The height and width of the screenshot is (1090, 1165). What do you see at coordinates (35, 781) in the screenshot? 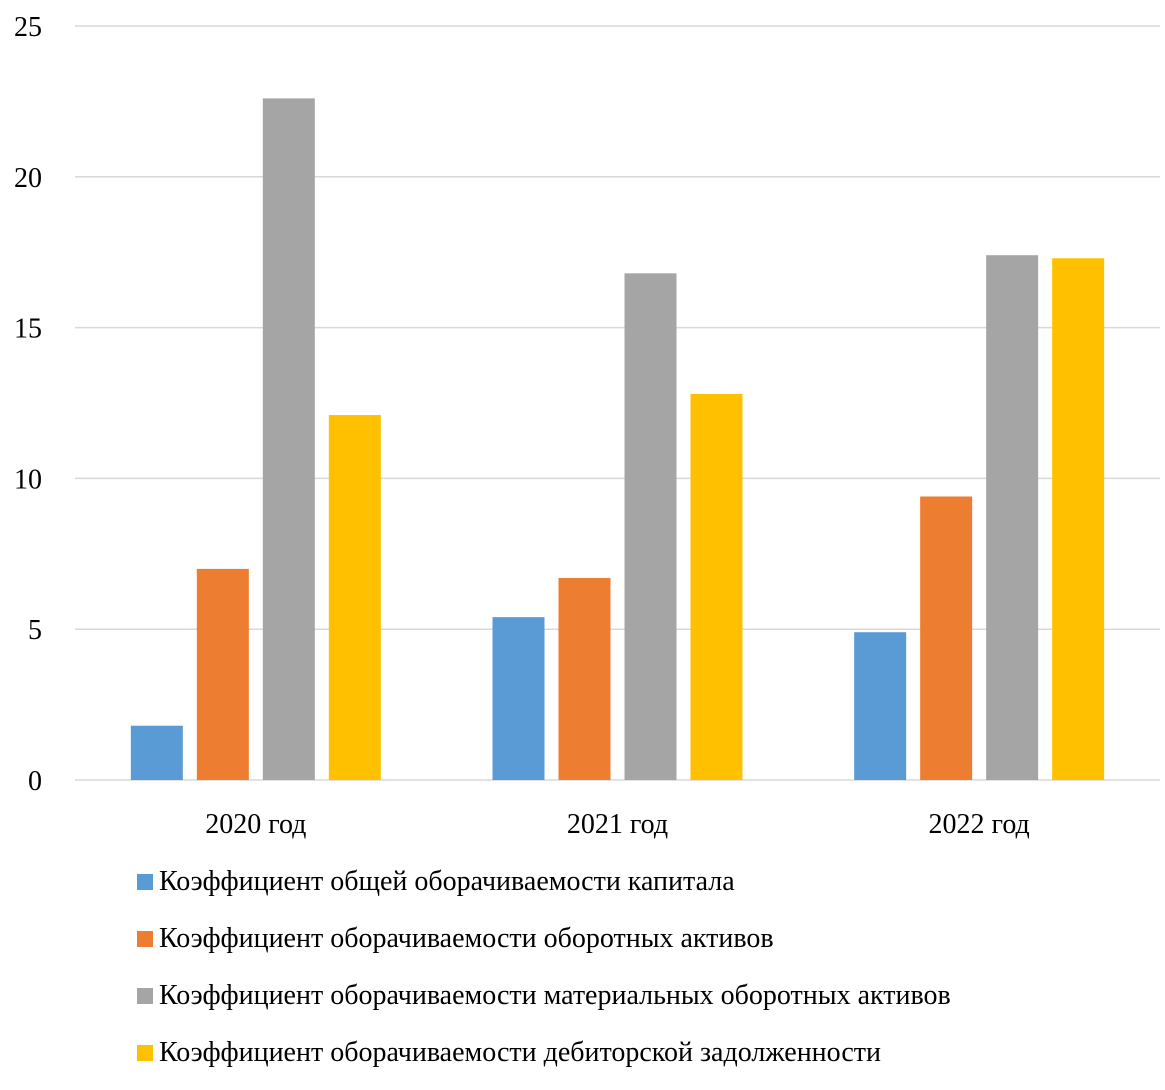
I see `y-tick-label: 0` at bounding box center [35, 781].